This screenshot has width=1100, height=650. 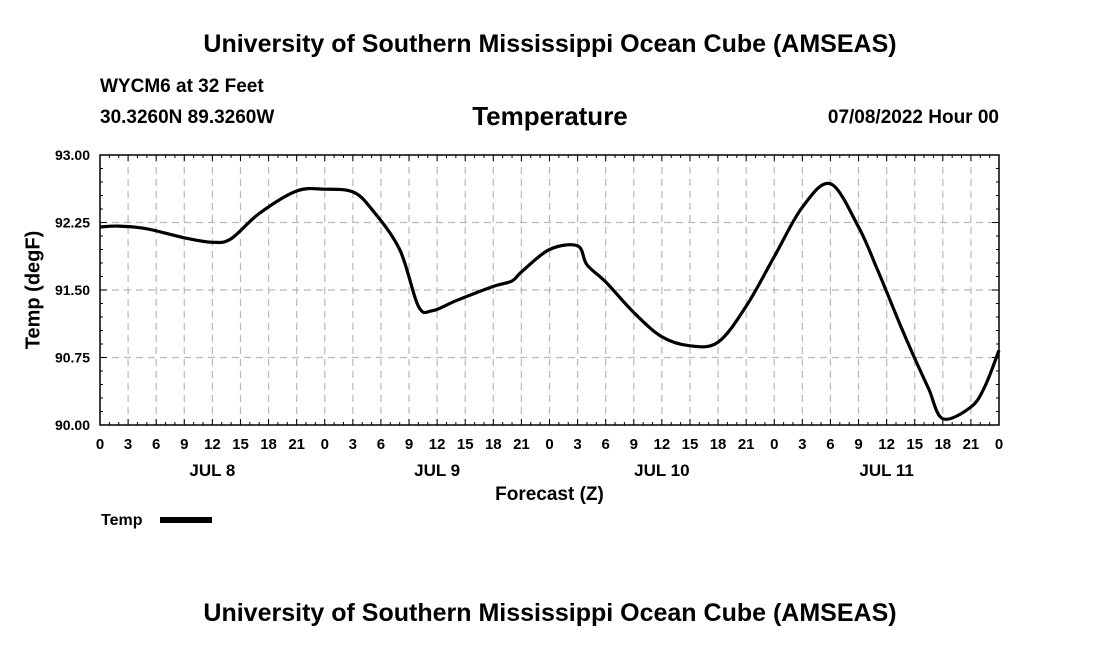 I want to click on y-tick-label: 93.00, so click(x=72, y=155).